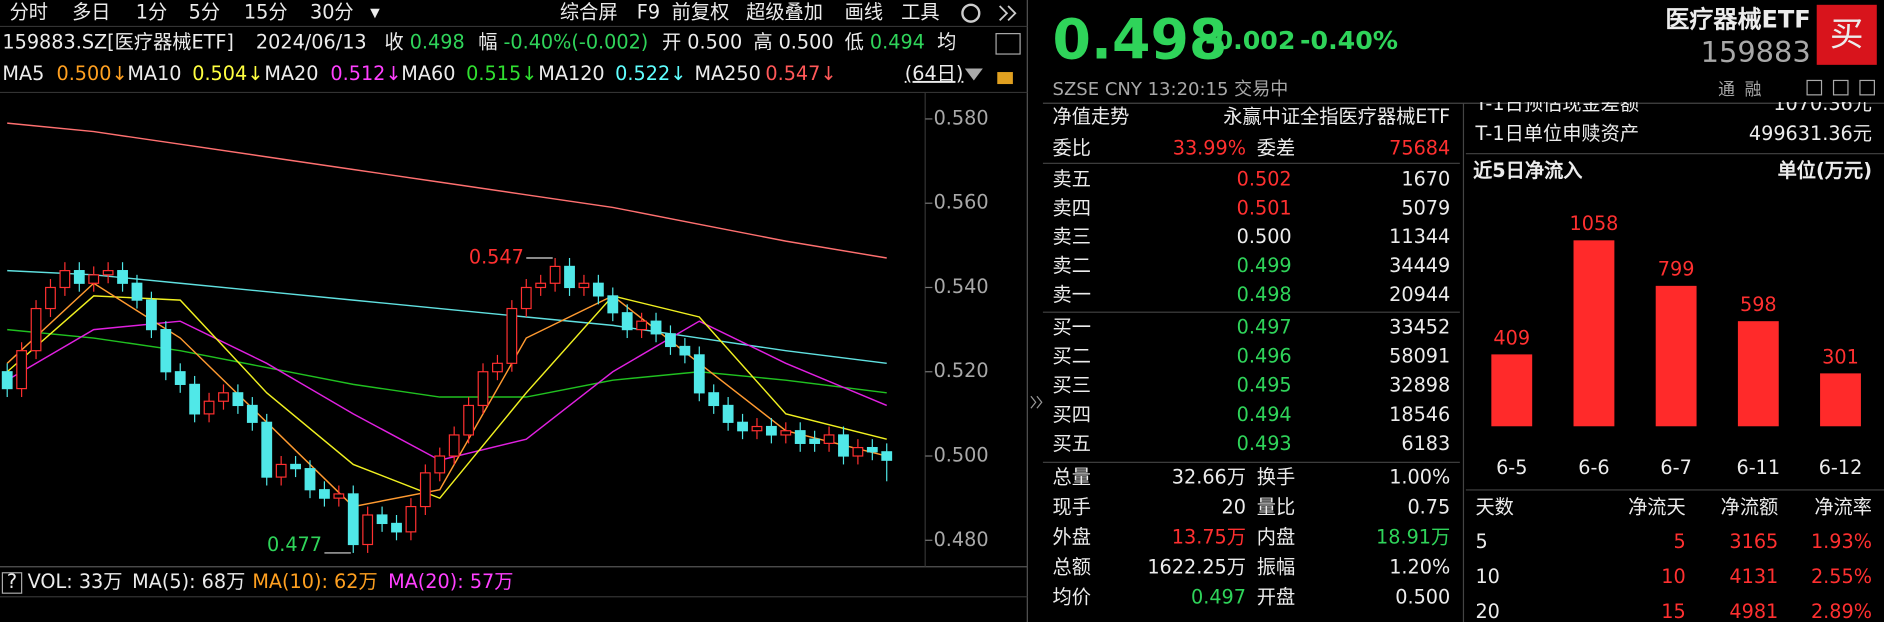 This screenshot has height=622, width=1884. Describe the element at coordinates (91, 73) in the screenshot. I see `ma-value: 0.500↓` at that location.